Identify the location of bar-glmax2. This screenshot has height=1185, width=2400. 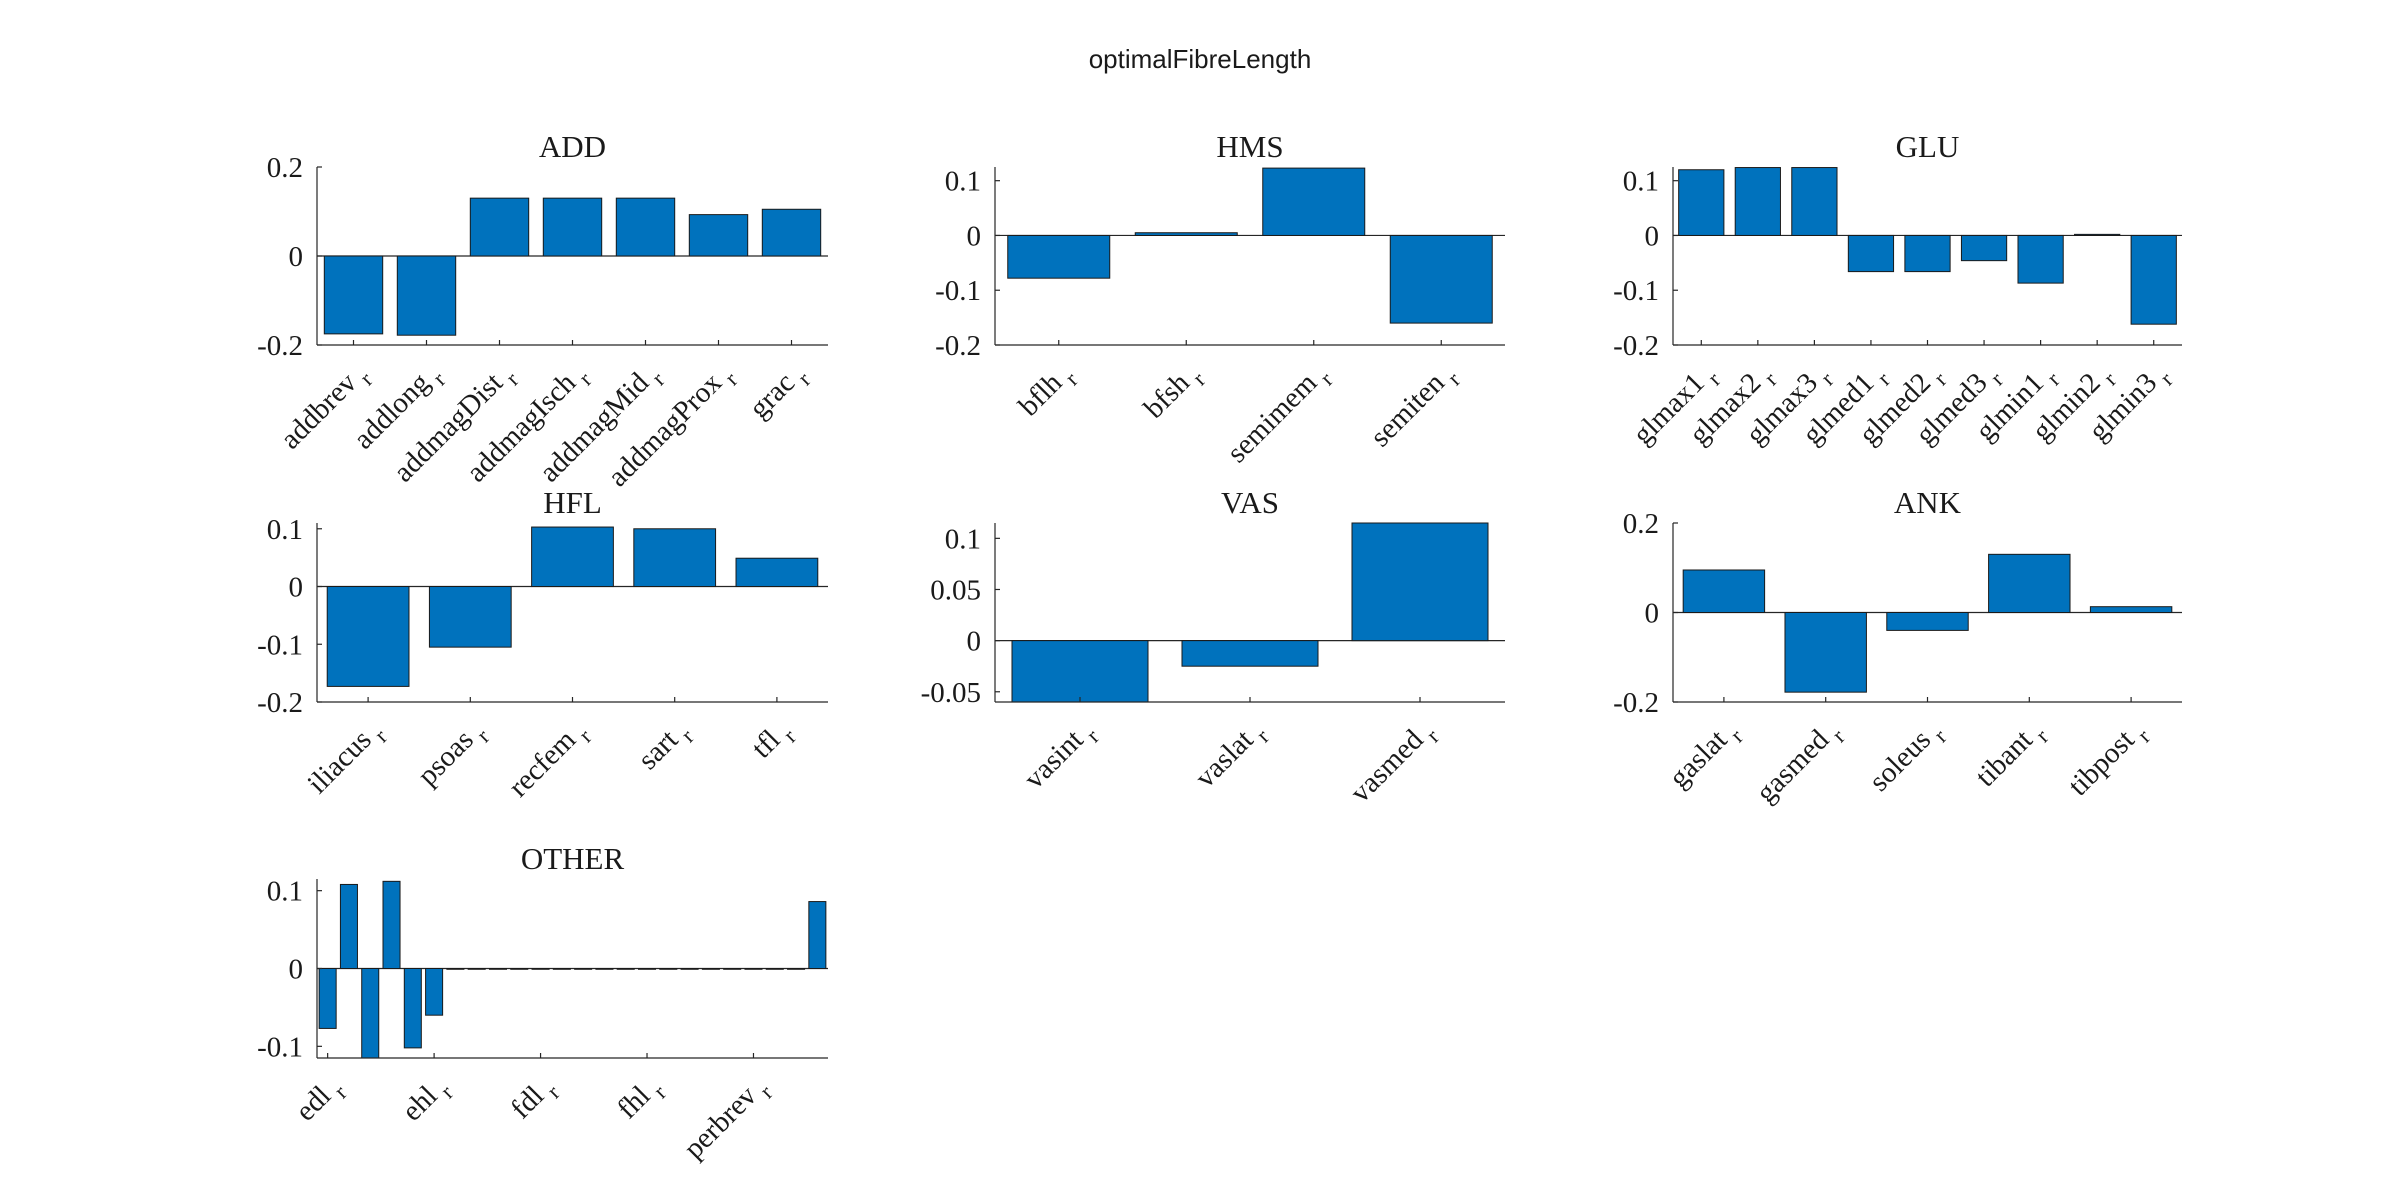
(1757, 201).